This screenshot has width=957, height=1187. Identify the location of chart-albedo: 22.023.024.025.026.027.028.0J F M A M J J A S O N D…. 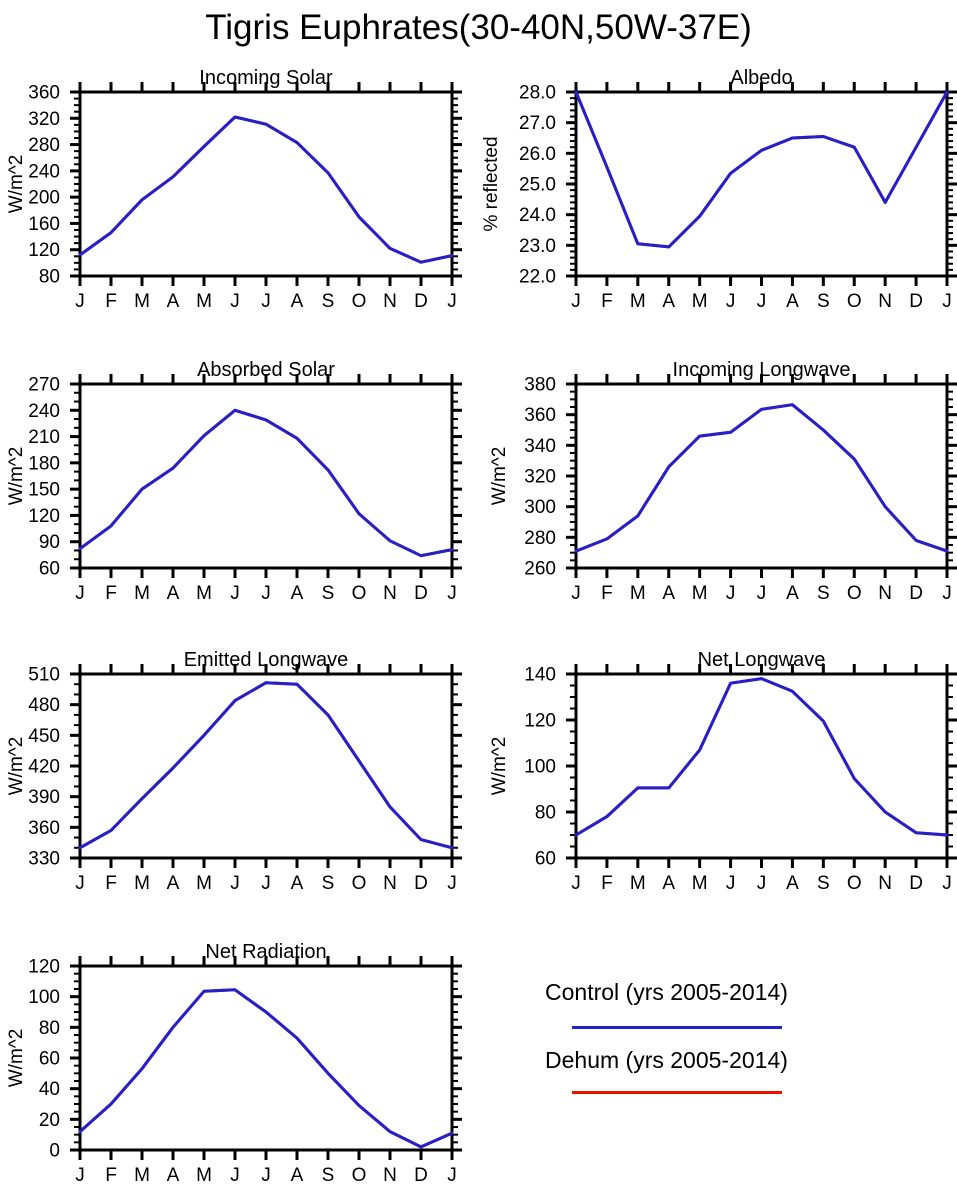
(719, 189).